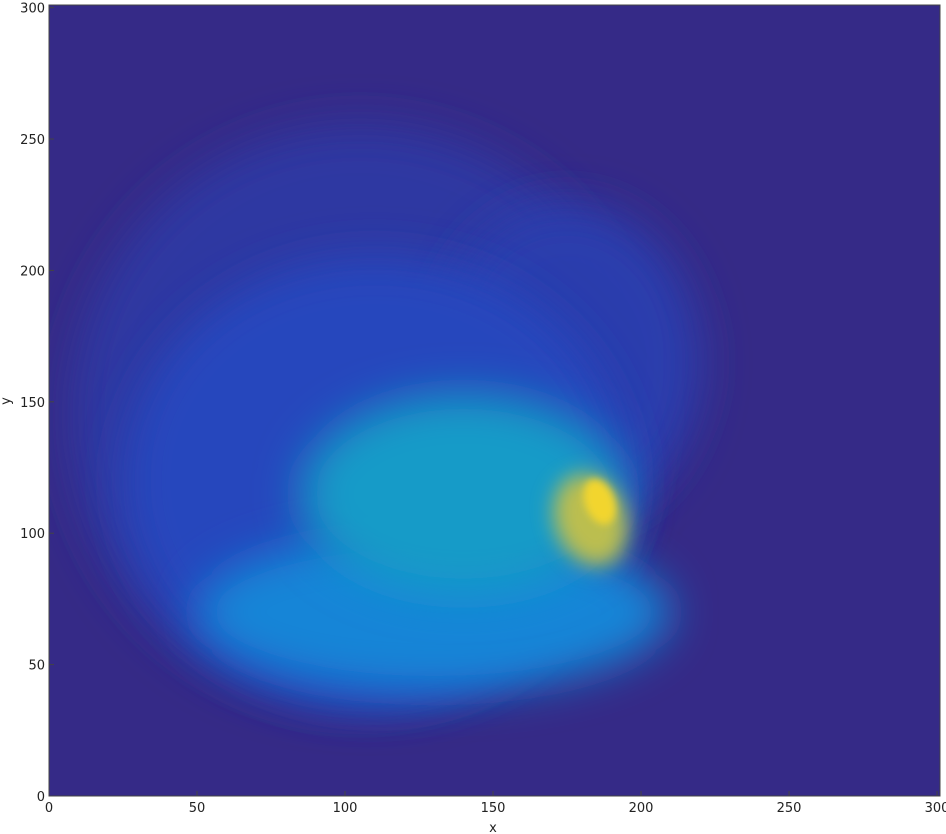 This screenshot has width=946, height=834. I want to click on y-tick-label: 0, so click(41, 797).